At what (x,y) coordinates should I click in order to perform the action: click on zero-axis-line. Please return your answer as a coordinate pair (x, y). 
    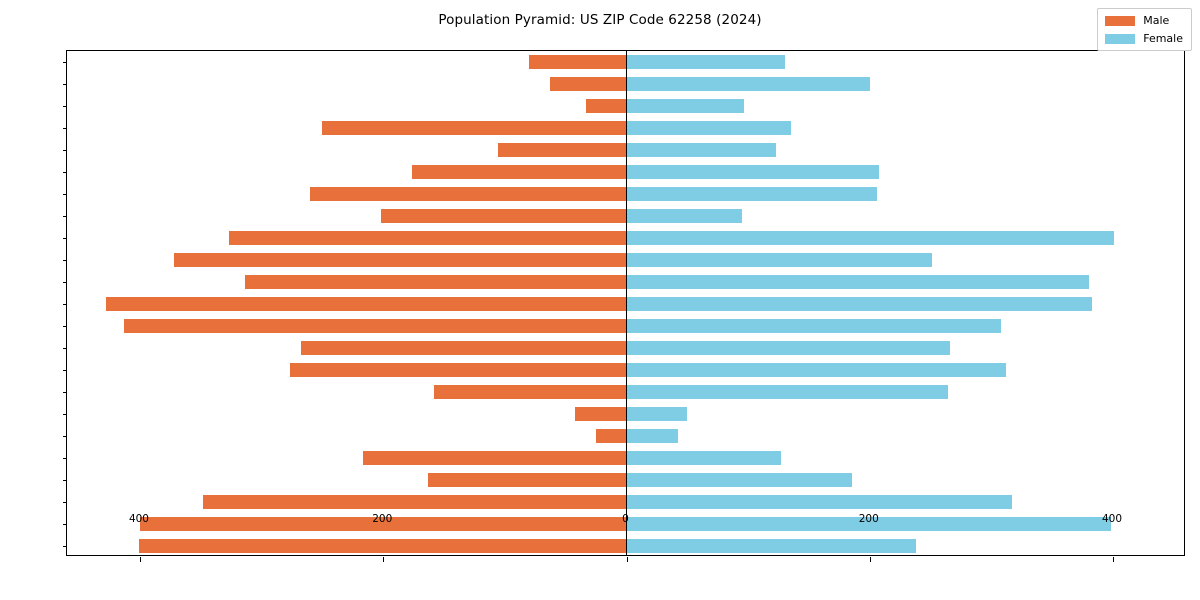
    Looking at the image, I should click on (626, 303).